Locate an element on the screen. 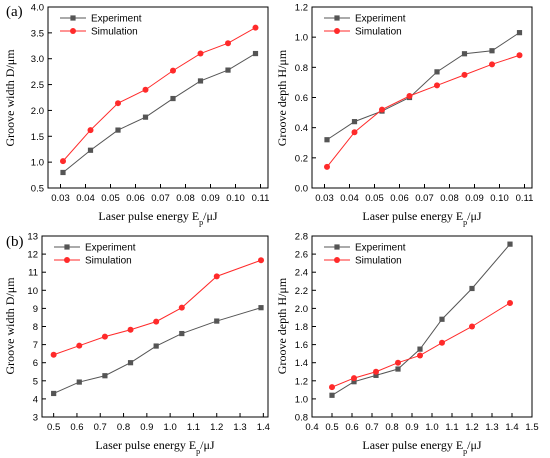  x-tick-label: 0.05 is located at coordinates (110, 198).